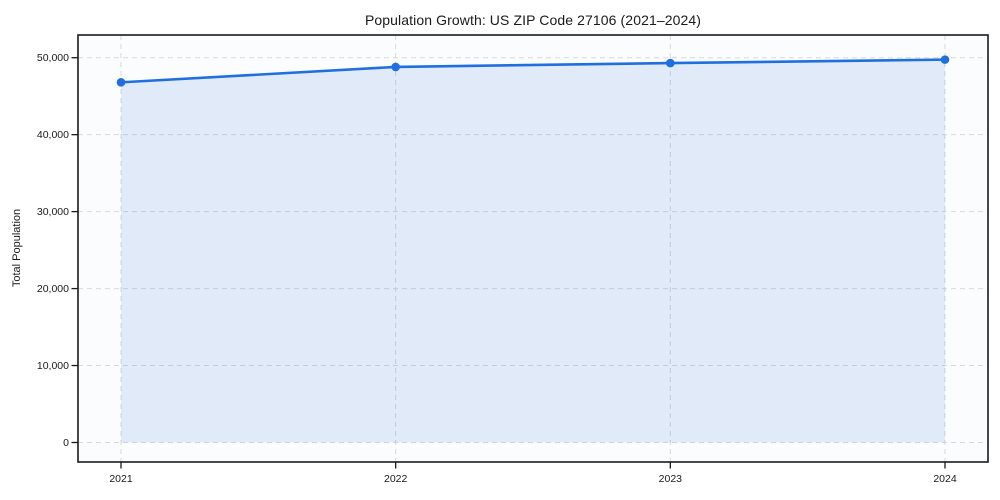 The image size is (1000, 500). Describe the element at coordinates (121, 479) in the screenshot. I see `x-tick-label: 2021` at that location.